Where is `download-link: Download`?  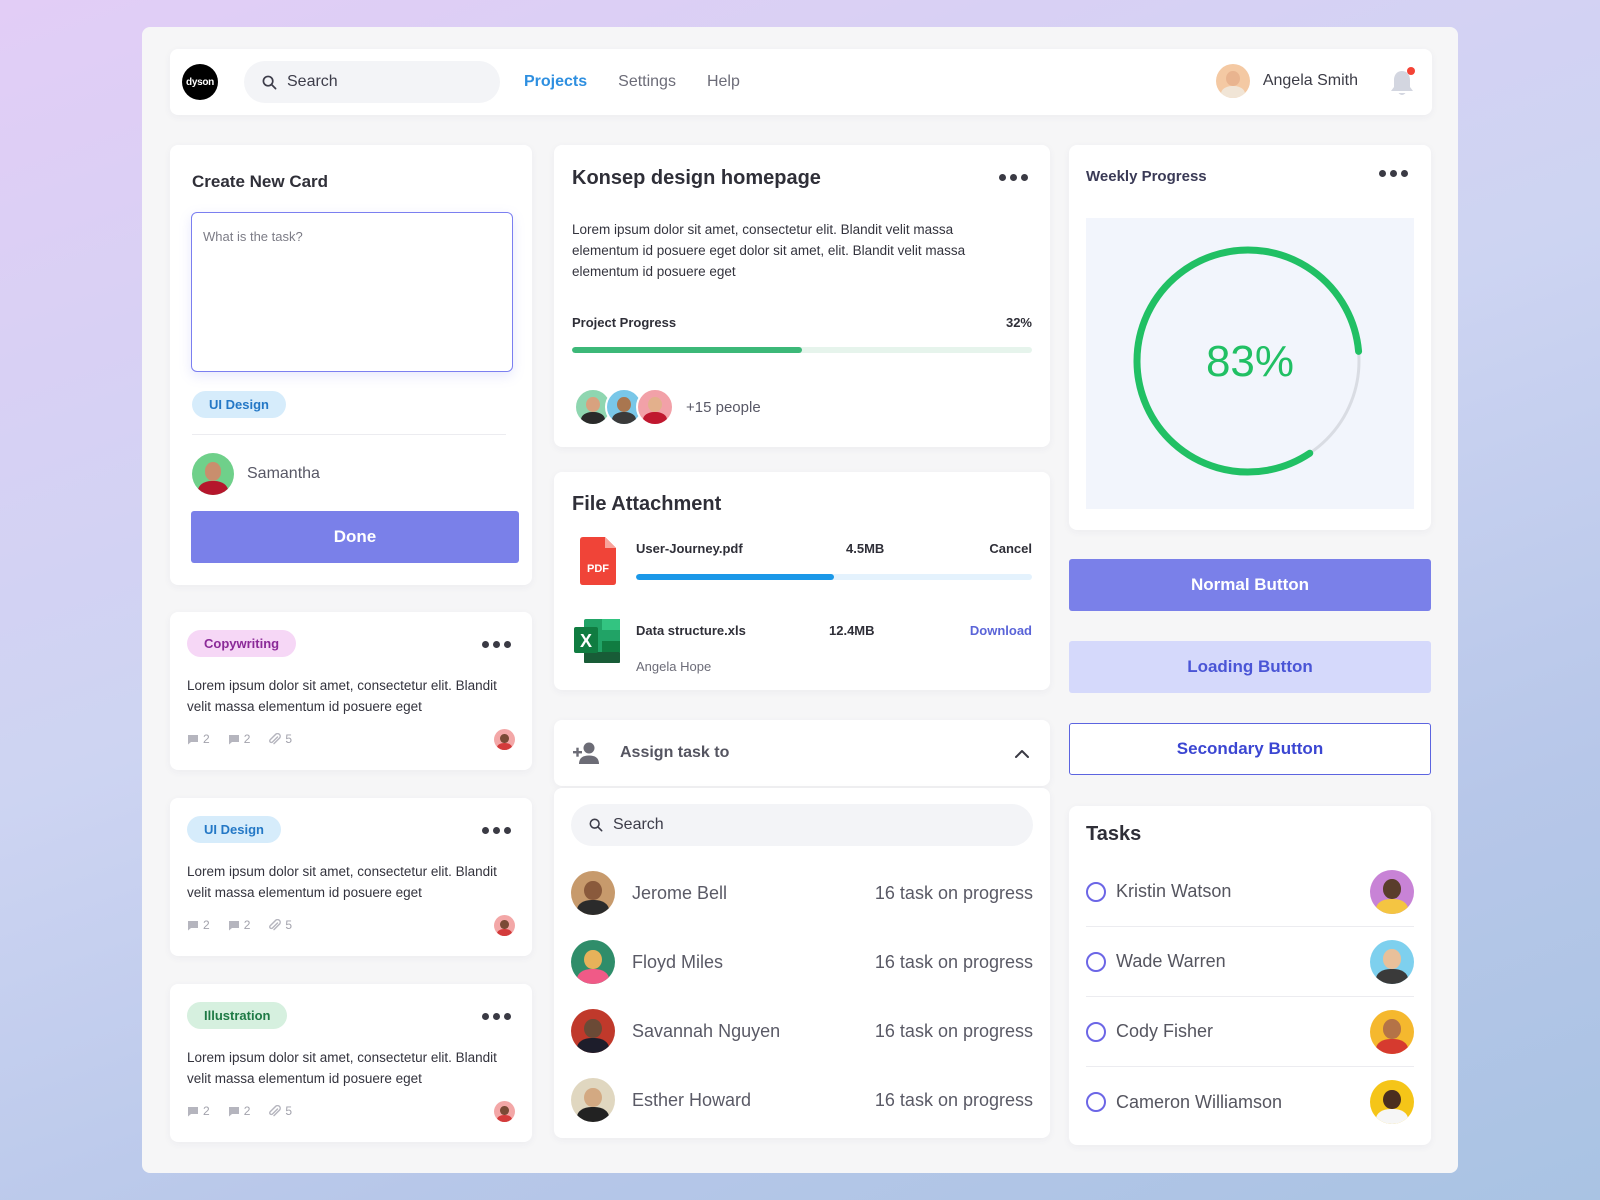
download-link: Download is located at coordinates (1000, 630).